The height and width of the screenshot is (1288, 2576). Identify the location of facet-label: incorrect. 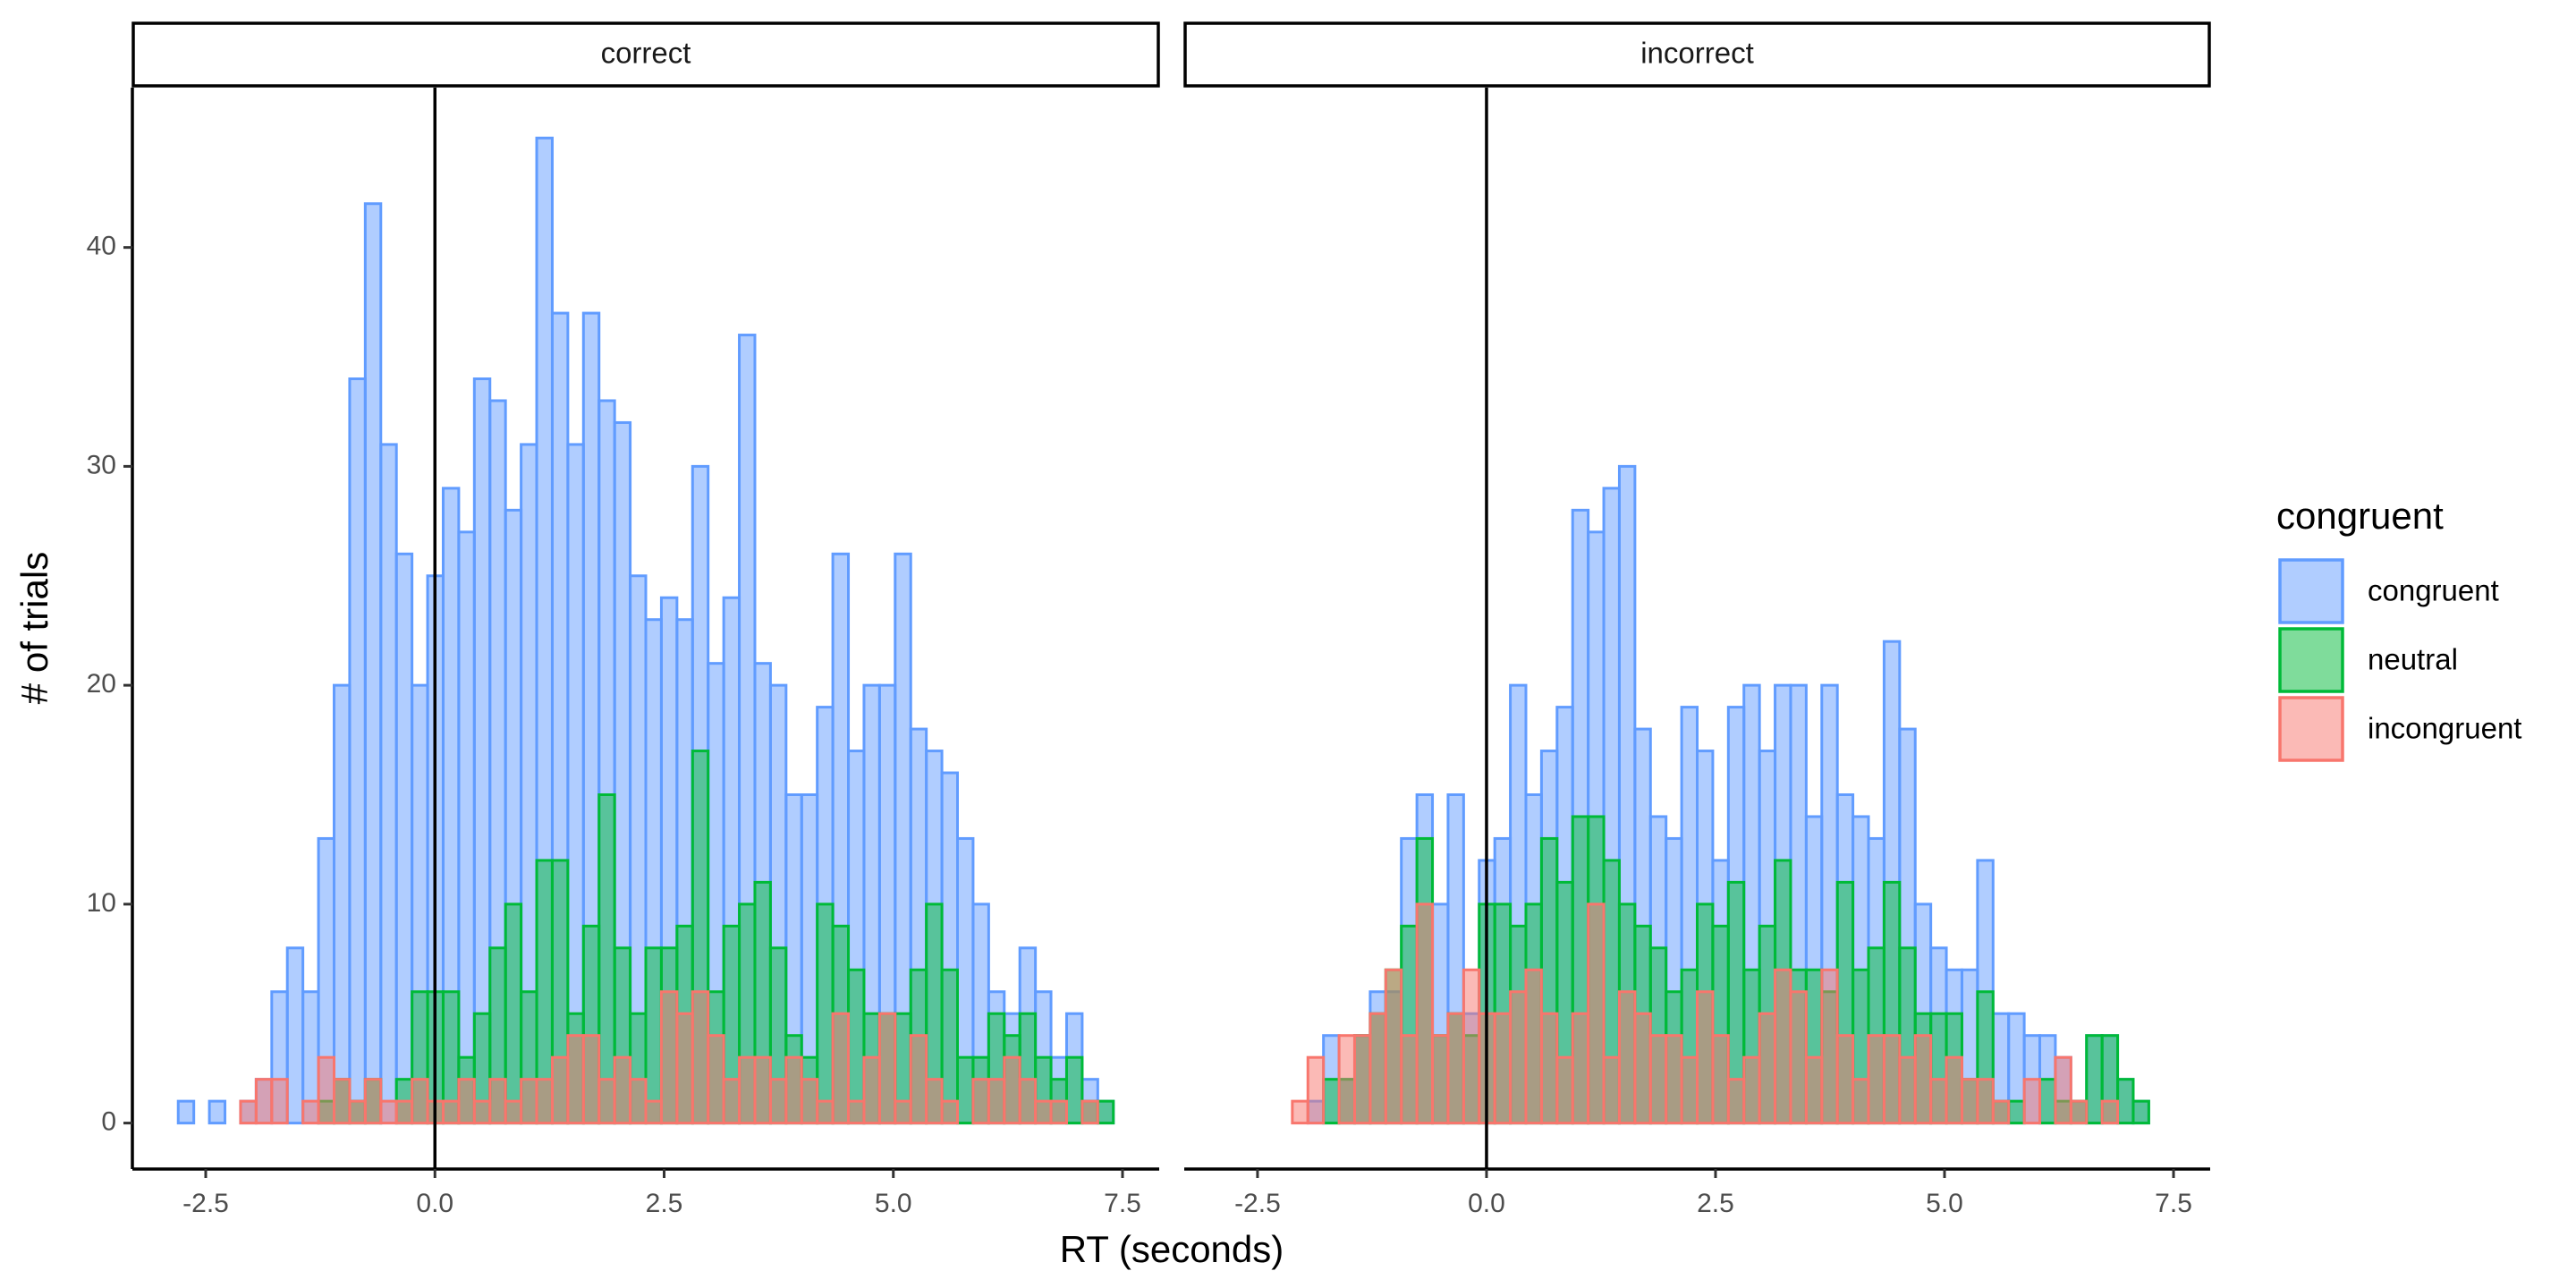
(1697, 53).